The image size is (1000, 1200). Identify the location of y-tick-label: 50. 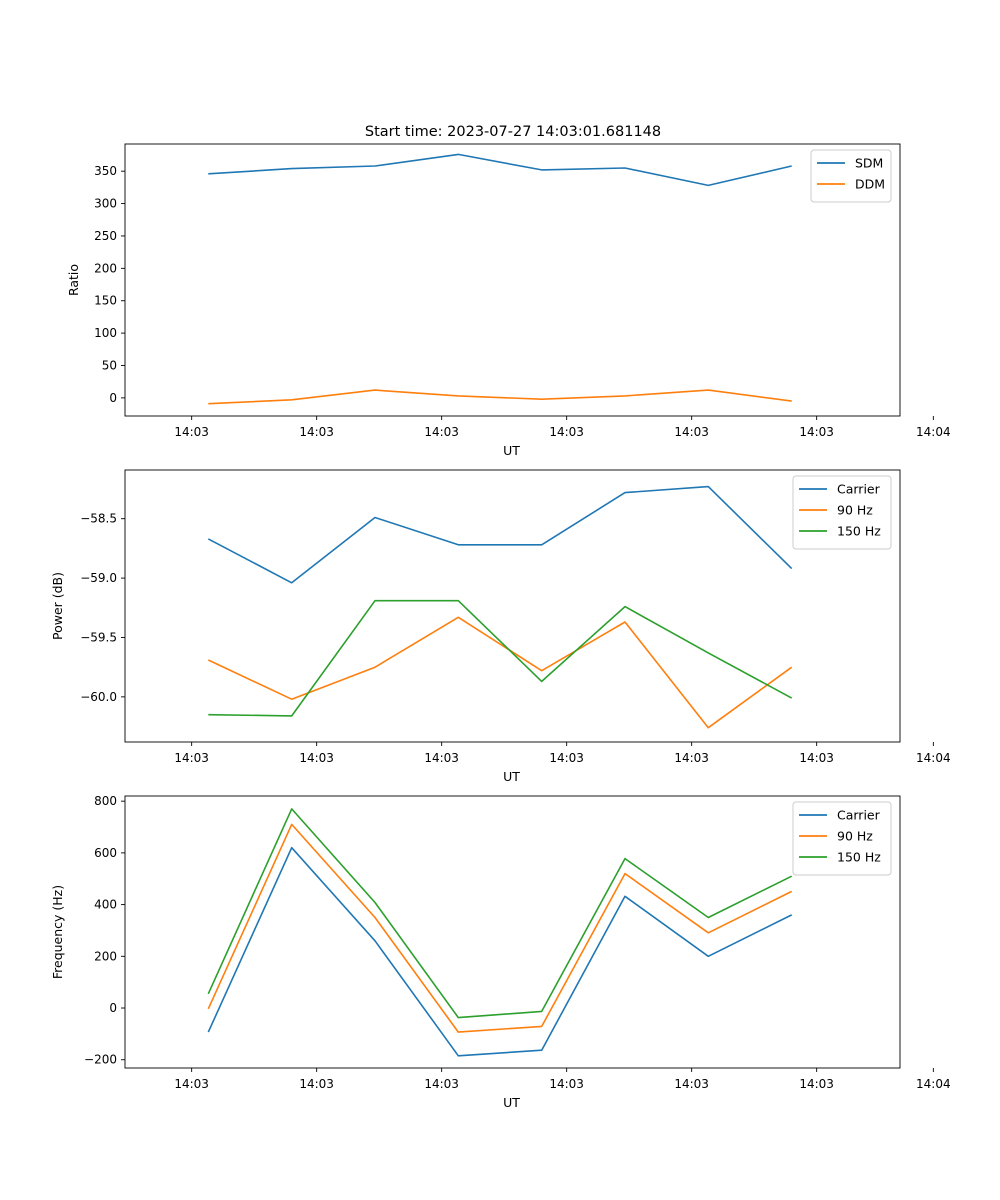
(109, 365).